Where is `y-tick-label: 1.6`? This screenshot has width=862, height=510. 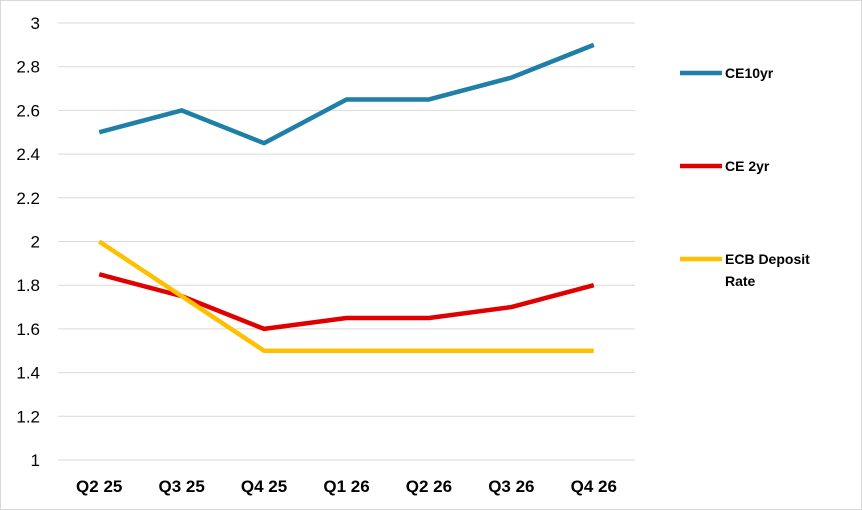 y-tick-label: 1.6 is located at coordinates (28, 329).